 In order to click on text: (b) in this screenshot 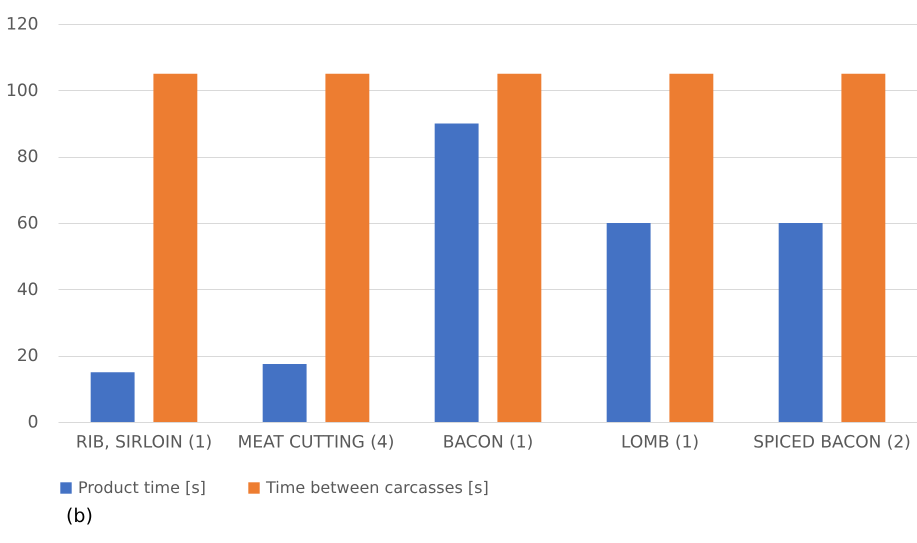, I will do `click(79, 516)`.